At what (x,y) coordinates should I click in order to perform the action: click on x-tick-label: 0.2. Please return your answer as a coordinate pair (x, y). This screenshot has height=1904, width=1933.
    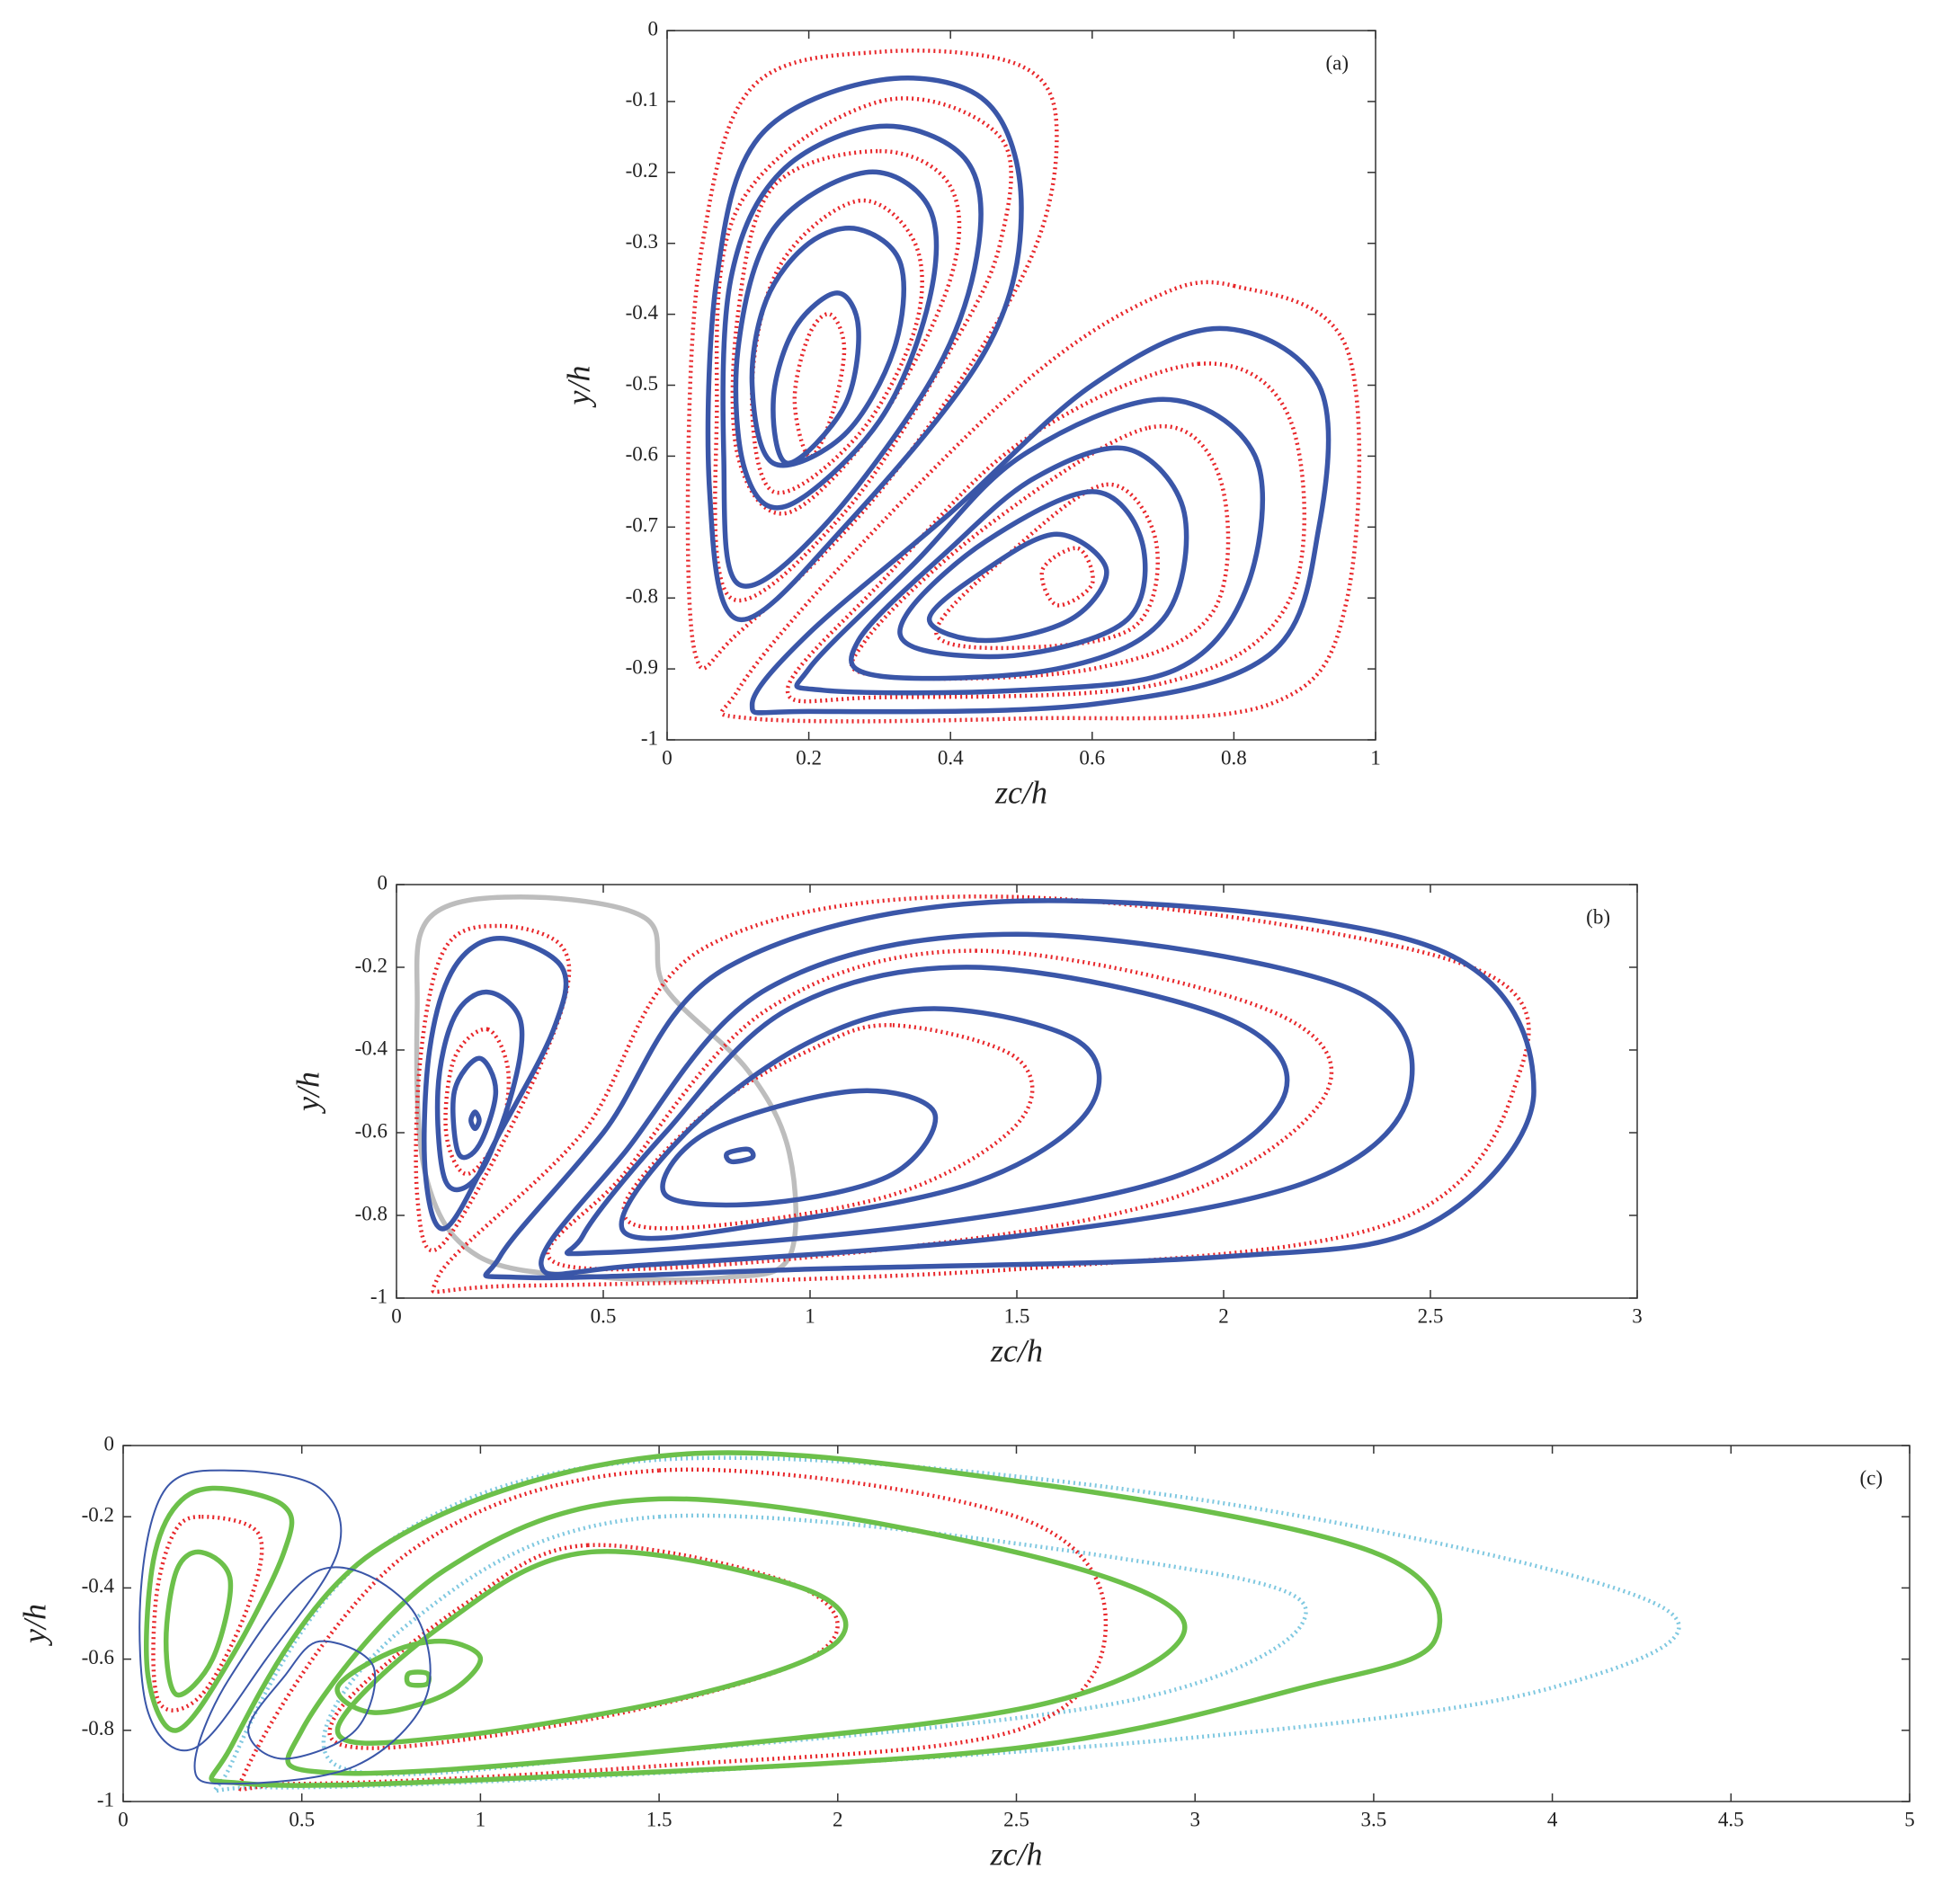
    Looking at the image, I should click on (809, 757).